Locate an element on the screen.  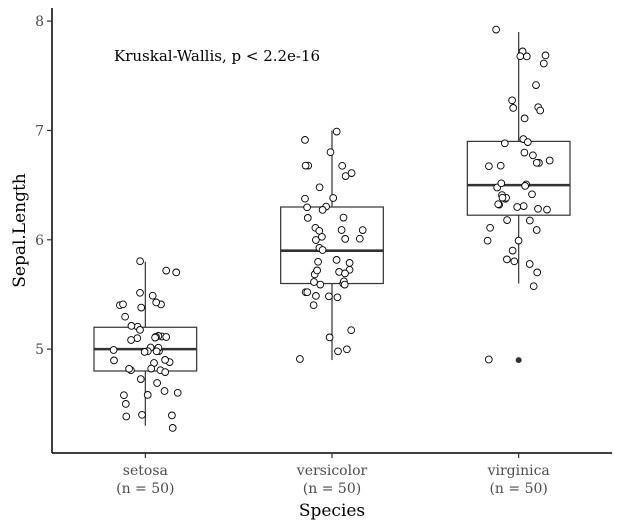
outlier-point is located at coordinates (518, 360).